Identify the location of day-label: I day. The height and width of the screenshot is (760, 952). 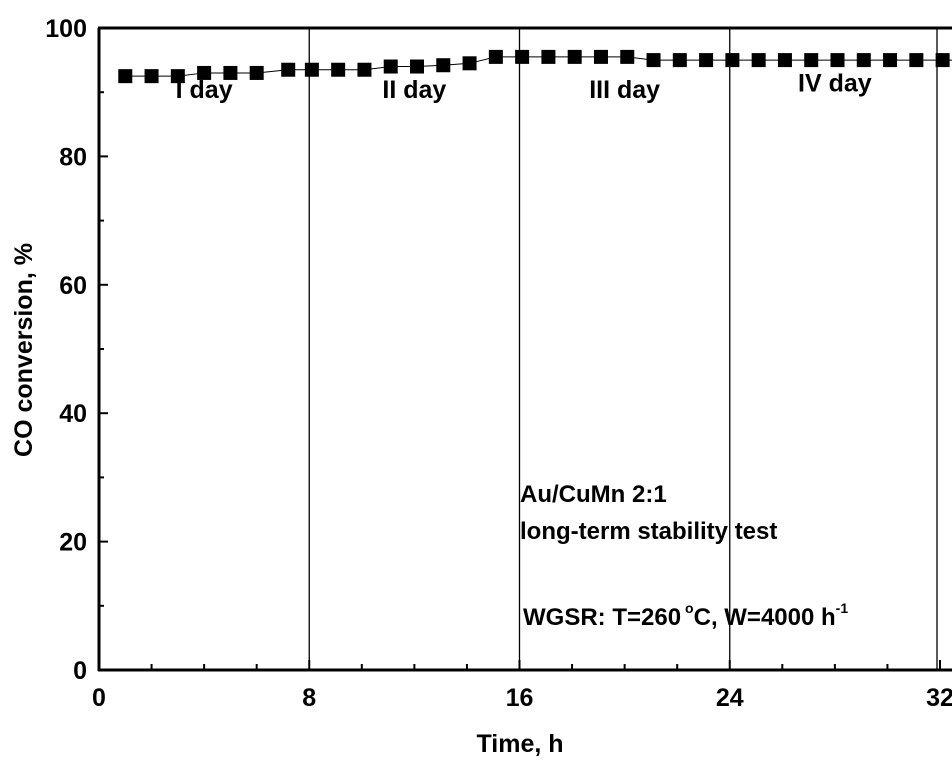
(204, 90).